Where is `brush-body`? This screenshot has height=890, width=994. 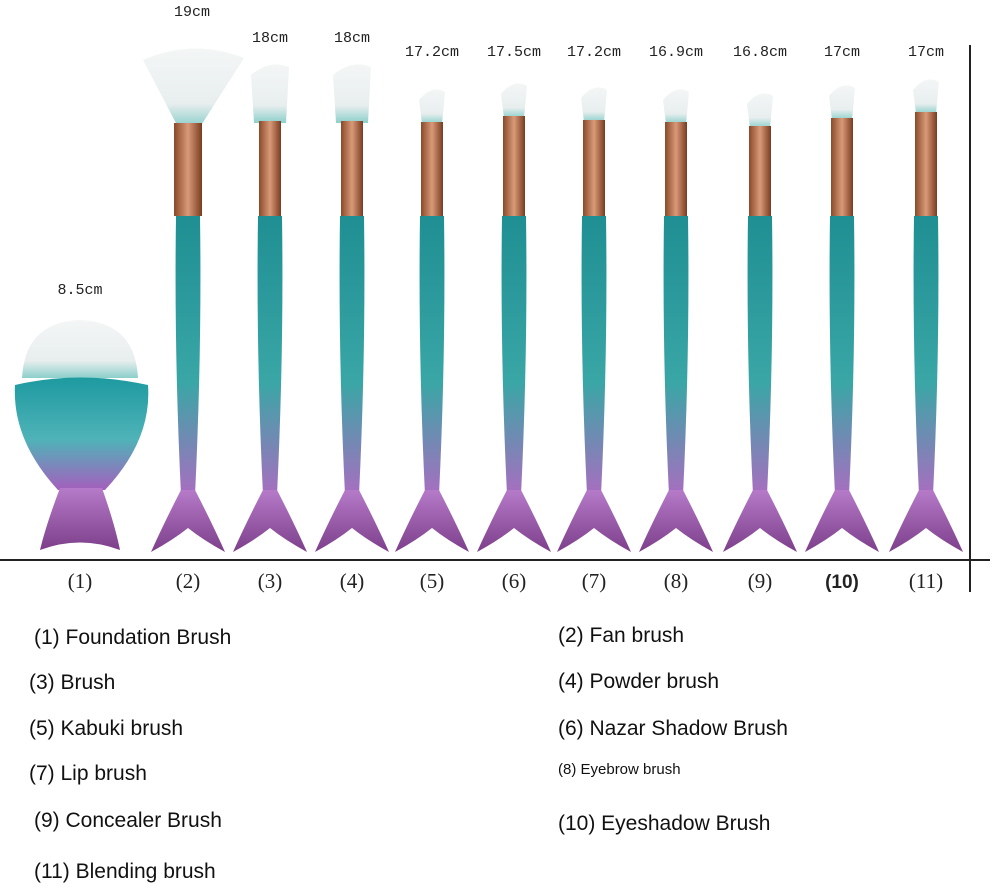 brush-body is located at coordinates (81, 433).